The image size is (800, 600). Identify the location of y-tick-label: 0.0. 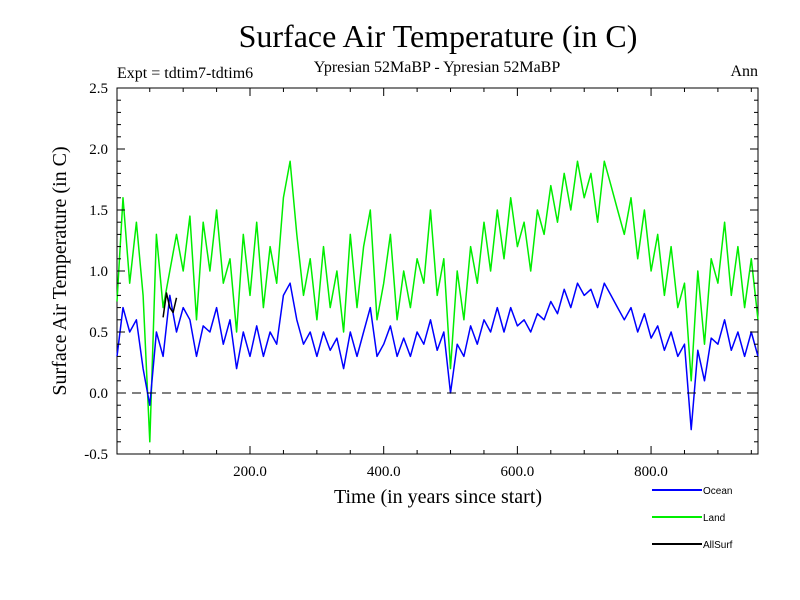
(98, 394).